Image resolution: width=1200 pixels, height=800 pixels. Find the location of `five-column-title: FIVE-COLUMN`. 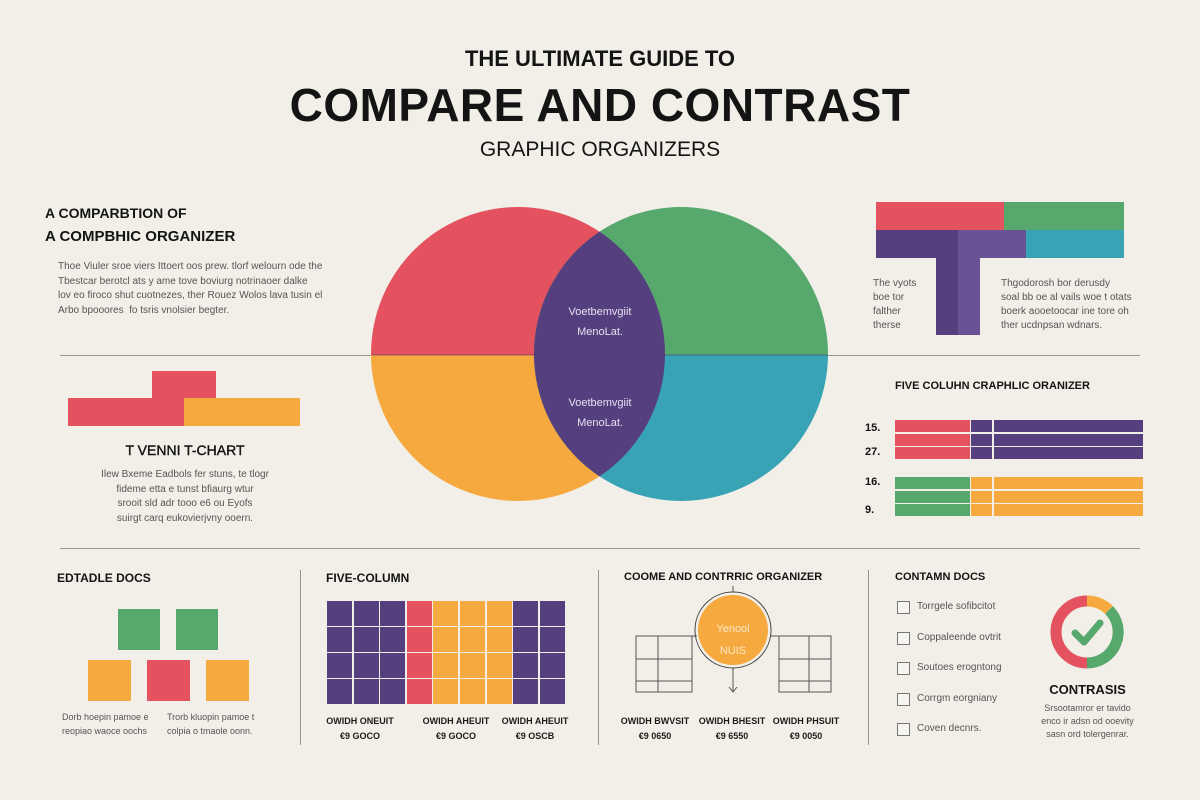

five-column-title: FIVE-COLUMN is located at coordinates (368, 578).